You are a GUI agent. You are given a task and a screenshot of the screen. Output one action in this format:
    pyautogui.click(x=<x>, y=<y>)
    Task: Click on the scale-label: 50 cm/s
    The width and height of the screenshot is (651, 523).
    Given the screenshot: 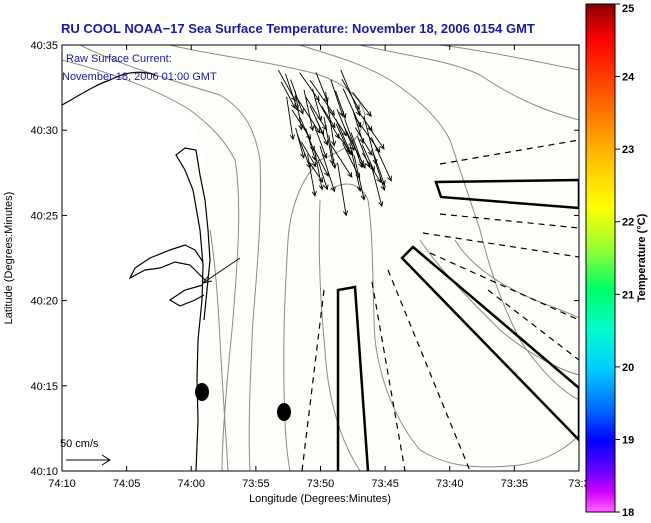 What is the action you would take?
    pyautogui.click(x=79, y=444)
    